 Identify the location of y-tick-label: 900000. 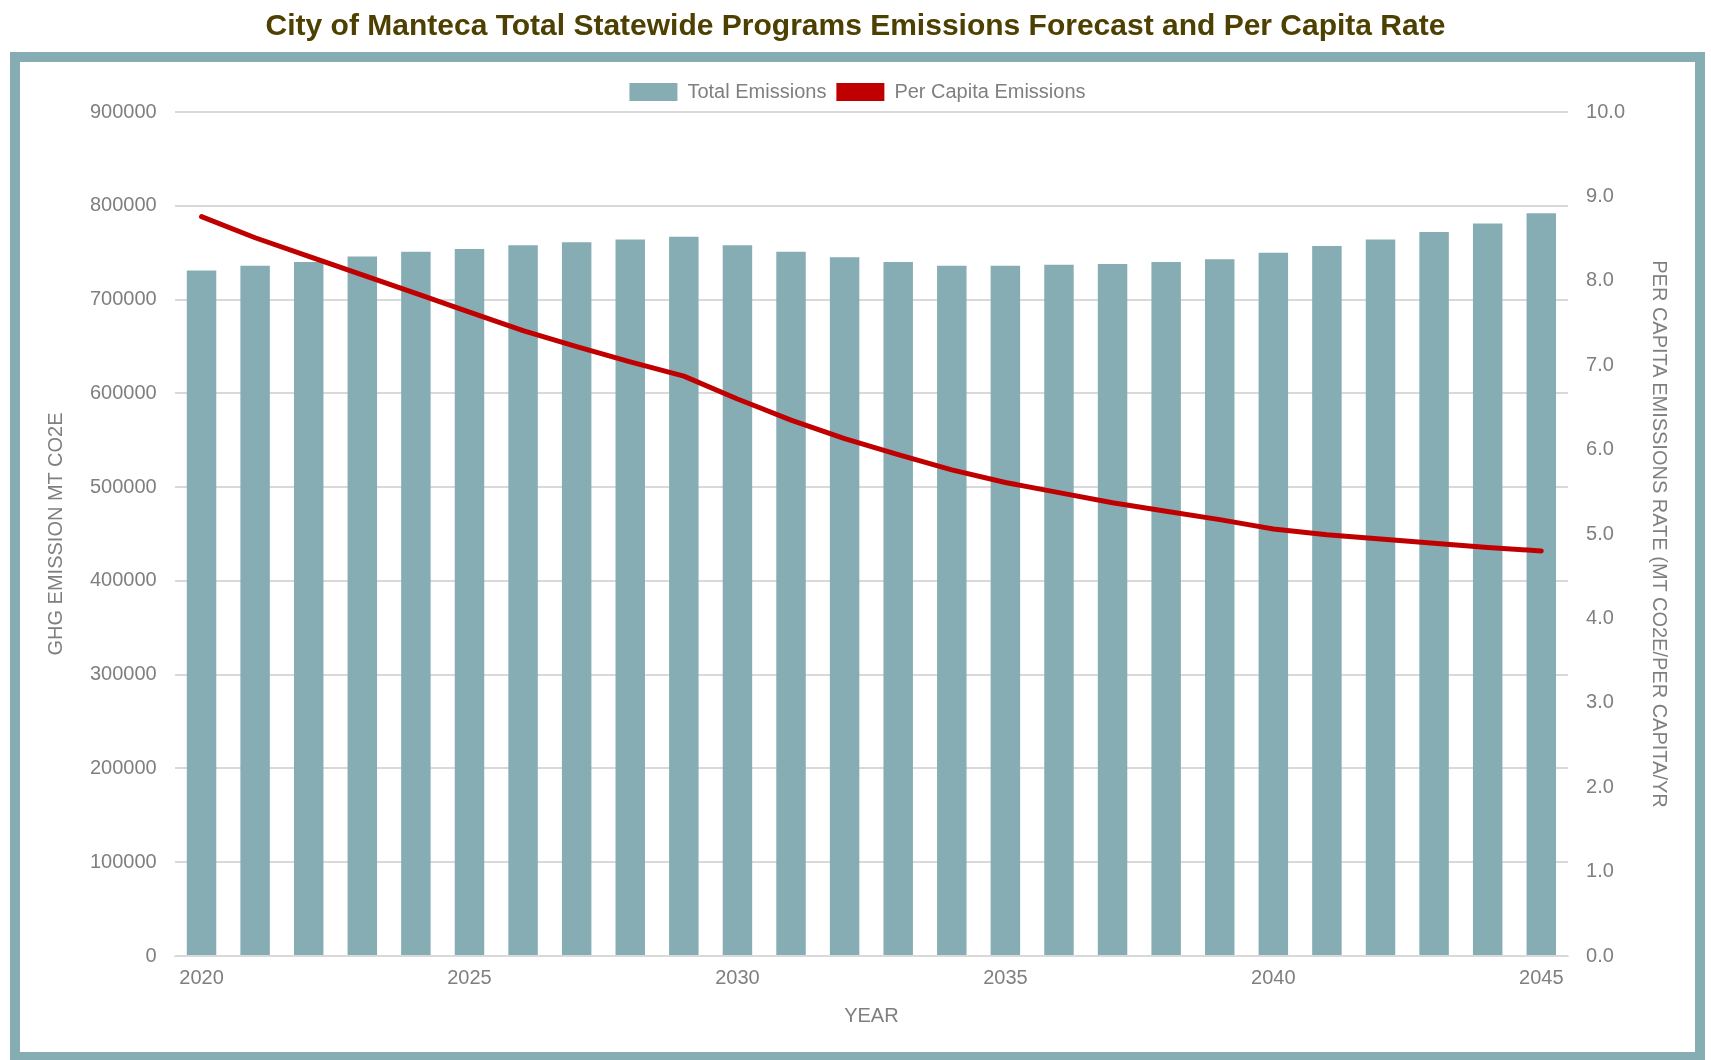
(123, 110).